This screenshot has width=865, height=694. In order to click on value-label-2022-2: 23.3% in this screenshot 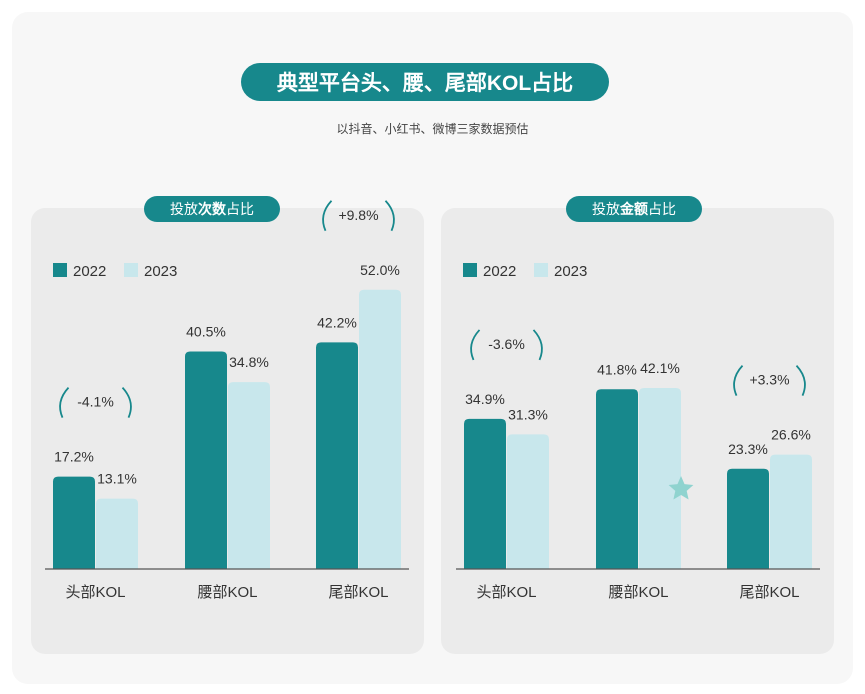, I will do `click(748, 449)`.